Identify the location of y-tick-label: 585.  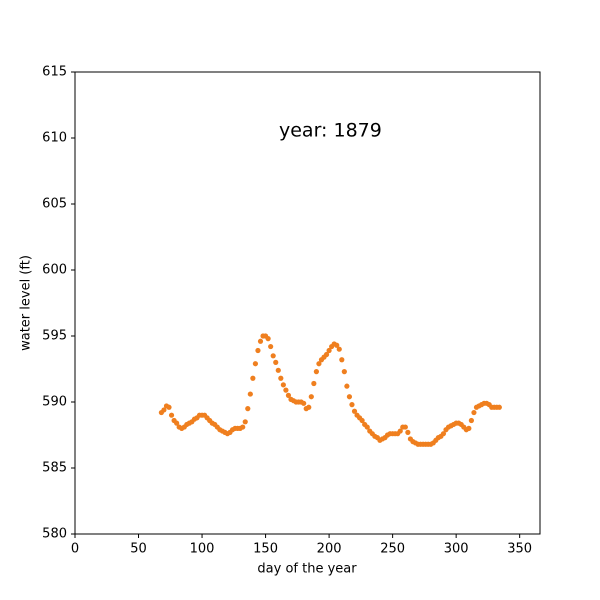
(54, 468).